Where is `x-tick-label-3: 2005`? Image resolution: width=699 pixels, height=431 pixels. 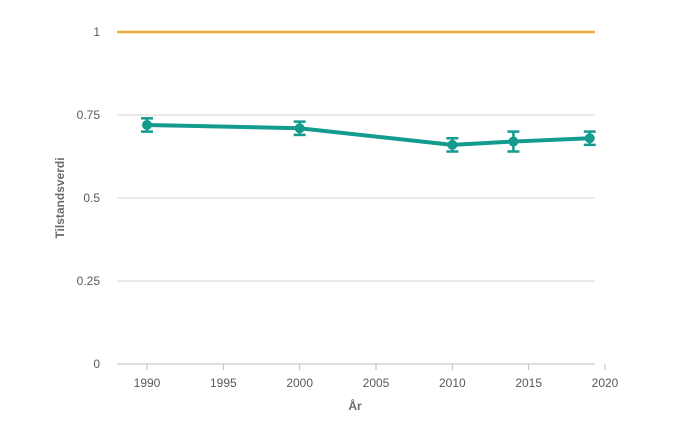 x-tick-label-3: 2005 is located at coordinates (376, 383).